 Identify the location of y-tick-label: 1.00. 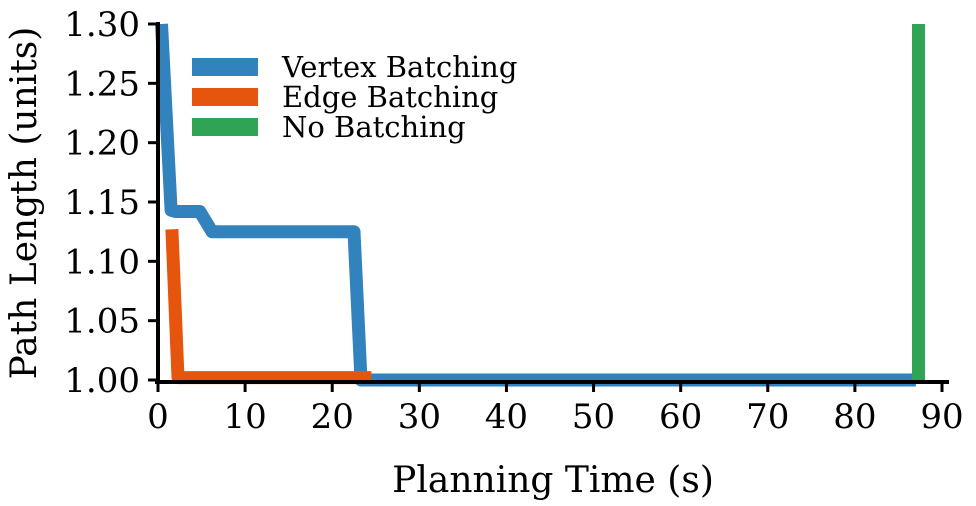
(102, 381).